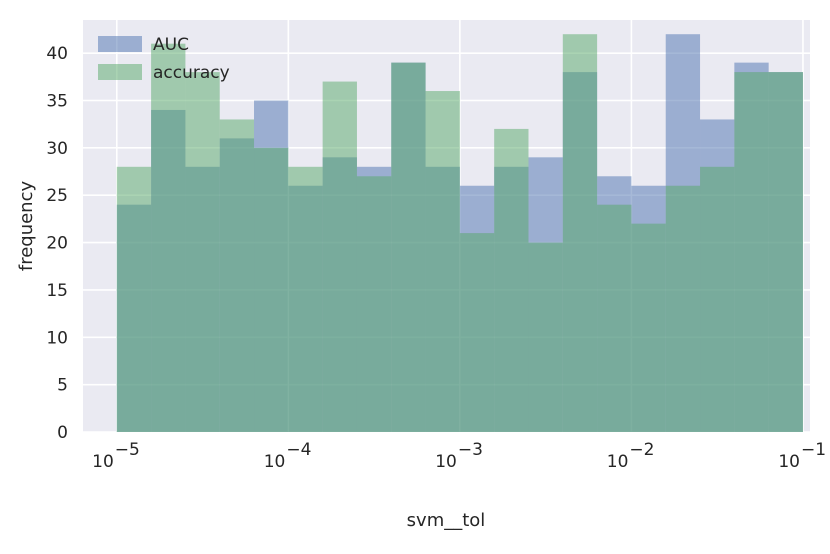  I want to click on x-tick-labels: 10−510−410−310−210−1, so click(459, 456).